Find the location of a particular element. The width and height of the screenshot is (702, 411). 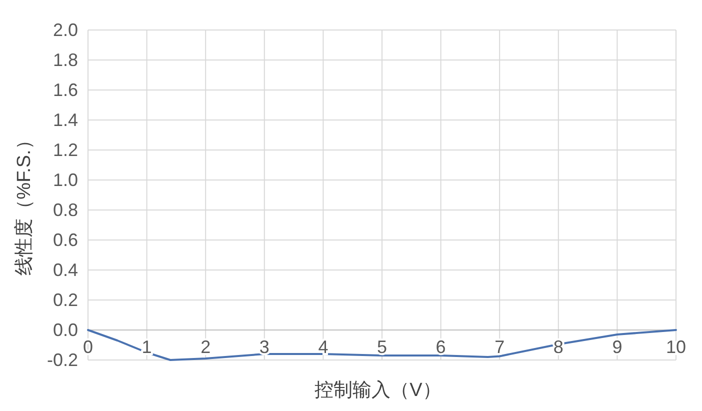

x-tick-label: 6 is located at coordinates (441, 347).